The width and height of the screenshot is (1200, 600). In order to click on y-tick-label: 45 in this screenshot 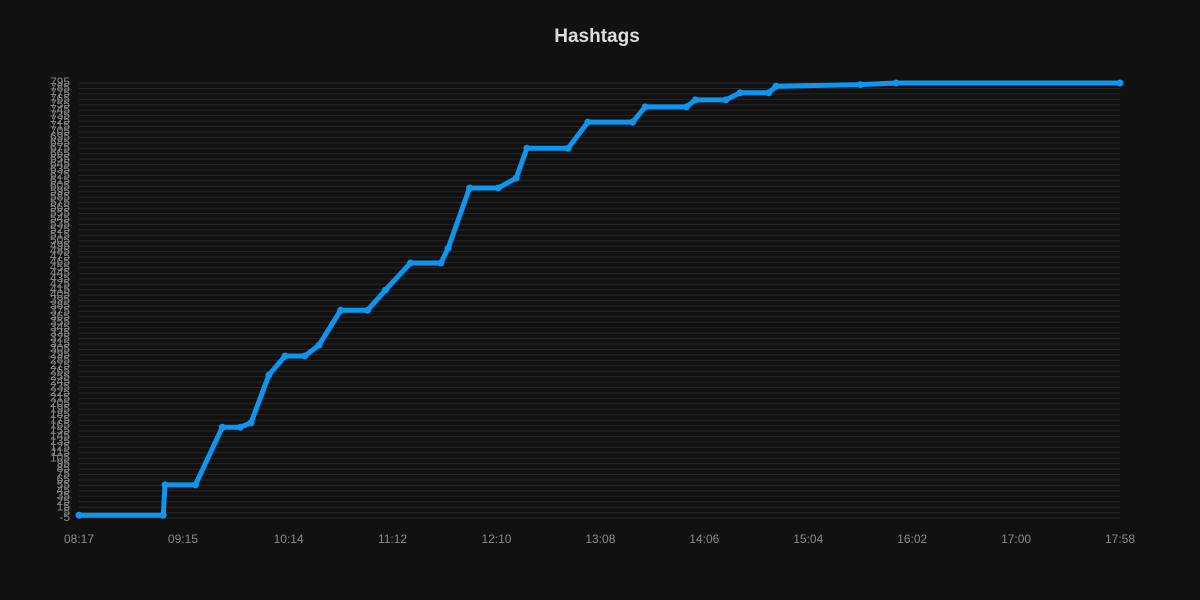, I will do `click(64, 490)`.